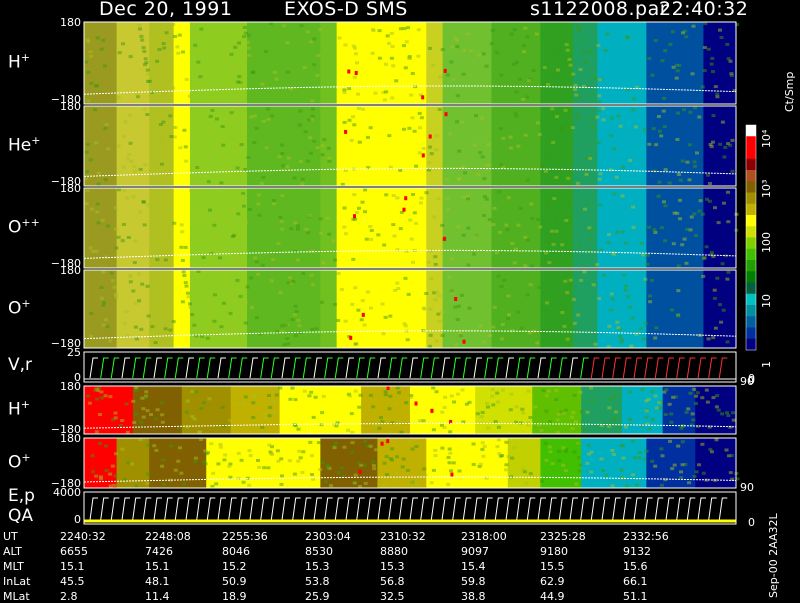  I want to click on colorbar-segment, so click(751, 299).